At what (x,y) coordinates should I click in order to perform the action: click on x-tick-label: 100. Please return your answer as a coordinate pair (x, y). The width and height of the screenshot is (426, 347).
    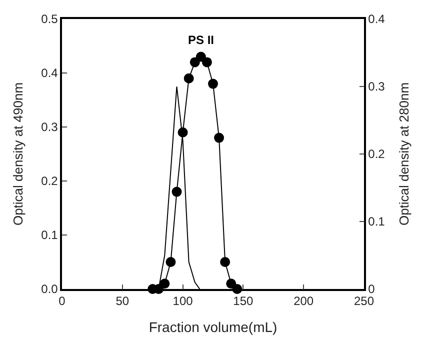
    Looking at the image, I should click on (183, 301).